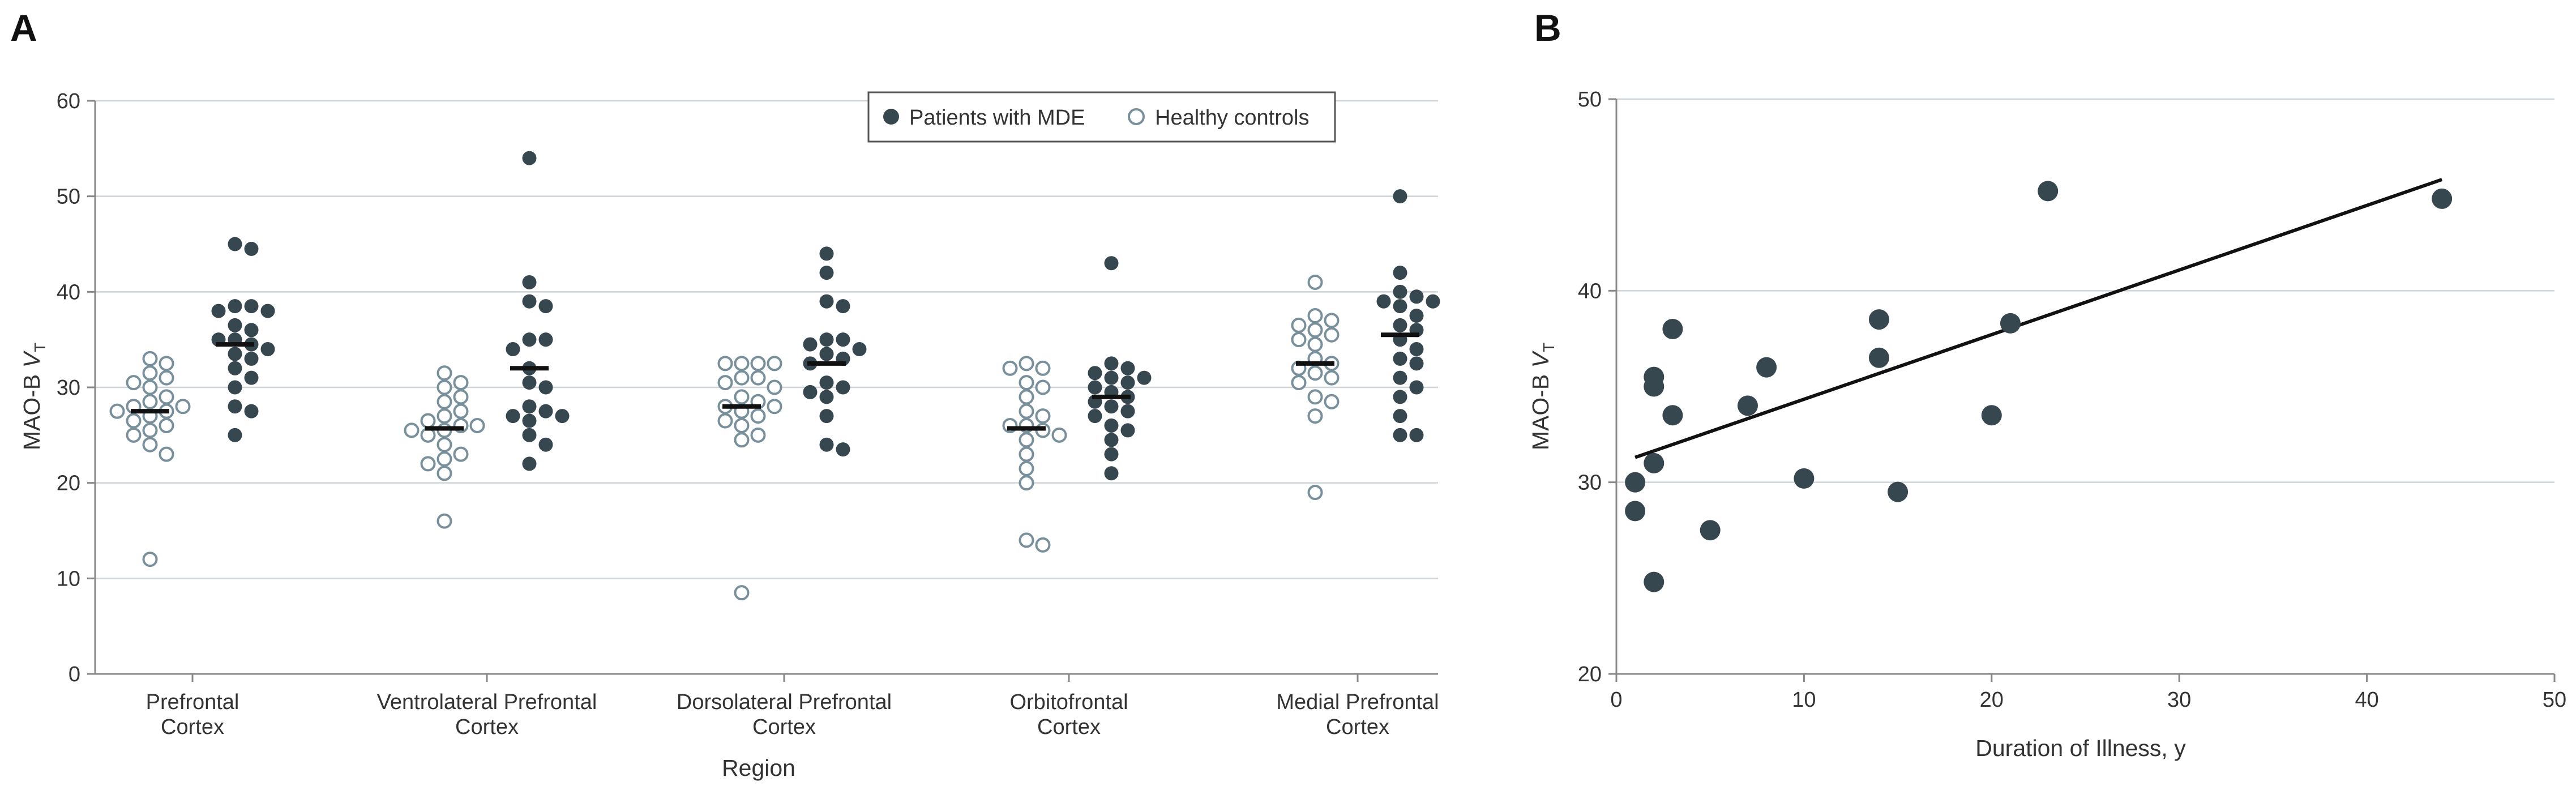 The height and width of the screenshot is (790, 2576). Describe the element at coordinates (68, 292) in the screenshot. I see `panel-a-y-tick-label: 40` at that location.